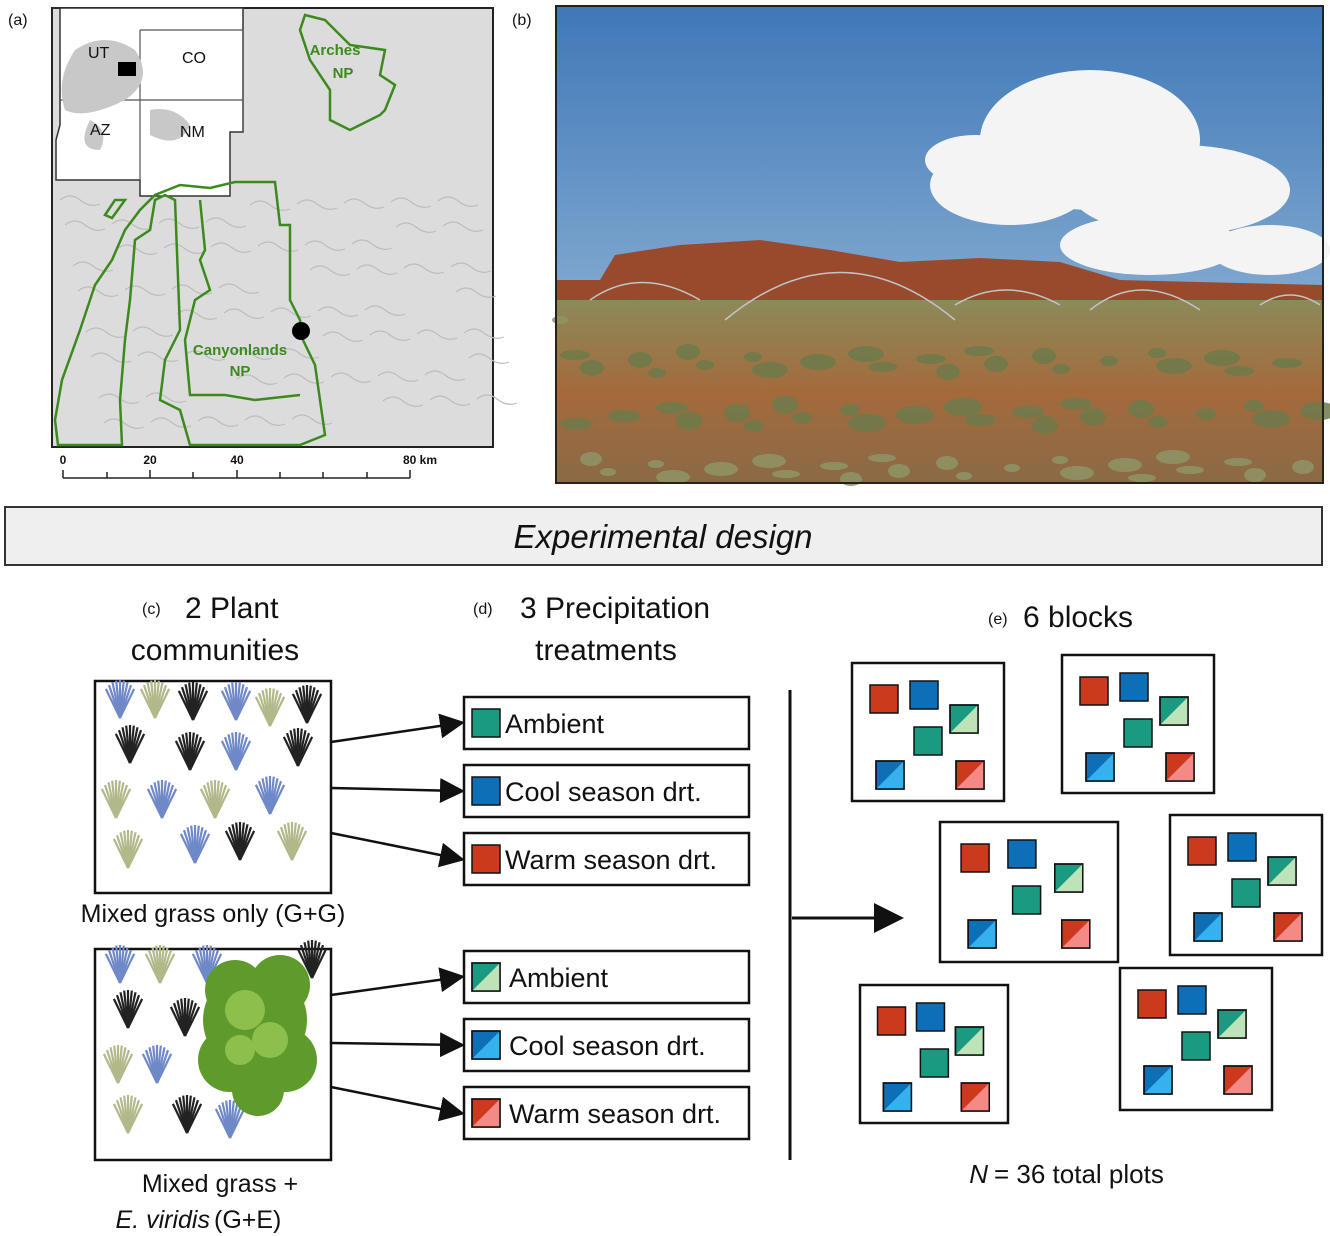  What do you see at coordinates (127, 69) in the screenshot?
I see `site-box` at bounding box center [127, 69].